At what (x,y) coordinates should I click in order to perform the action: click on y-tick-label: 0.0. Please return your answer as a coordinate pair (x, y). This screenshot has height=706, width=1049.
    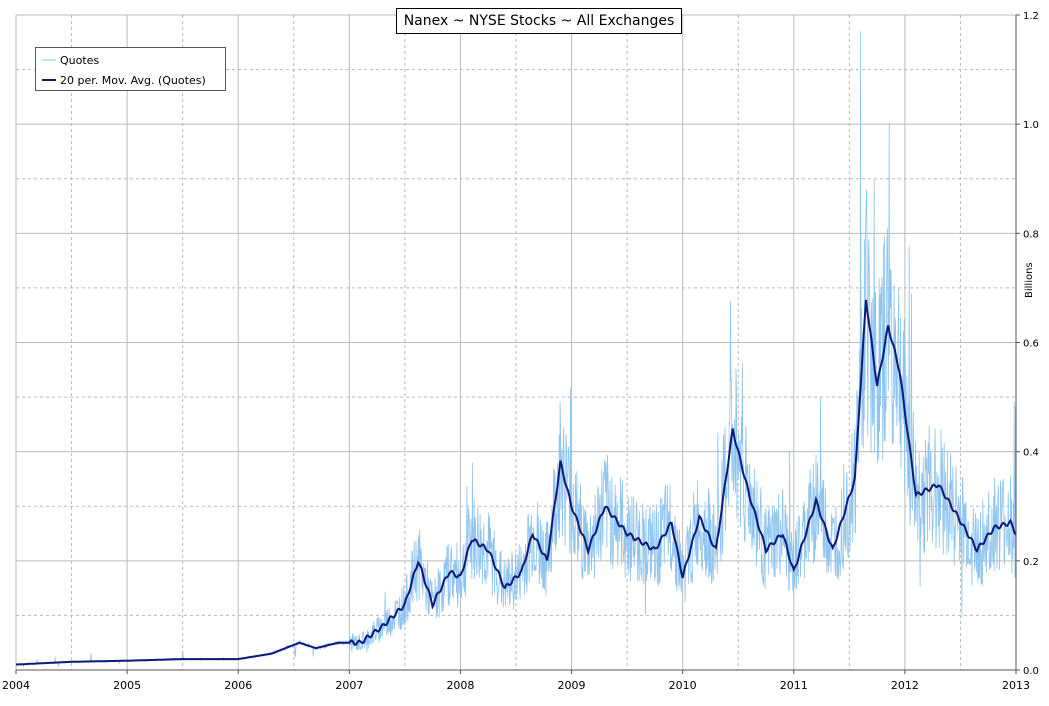
    Looking at the image, I should click on (1031, 671).